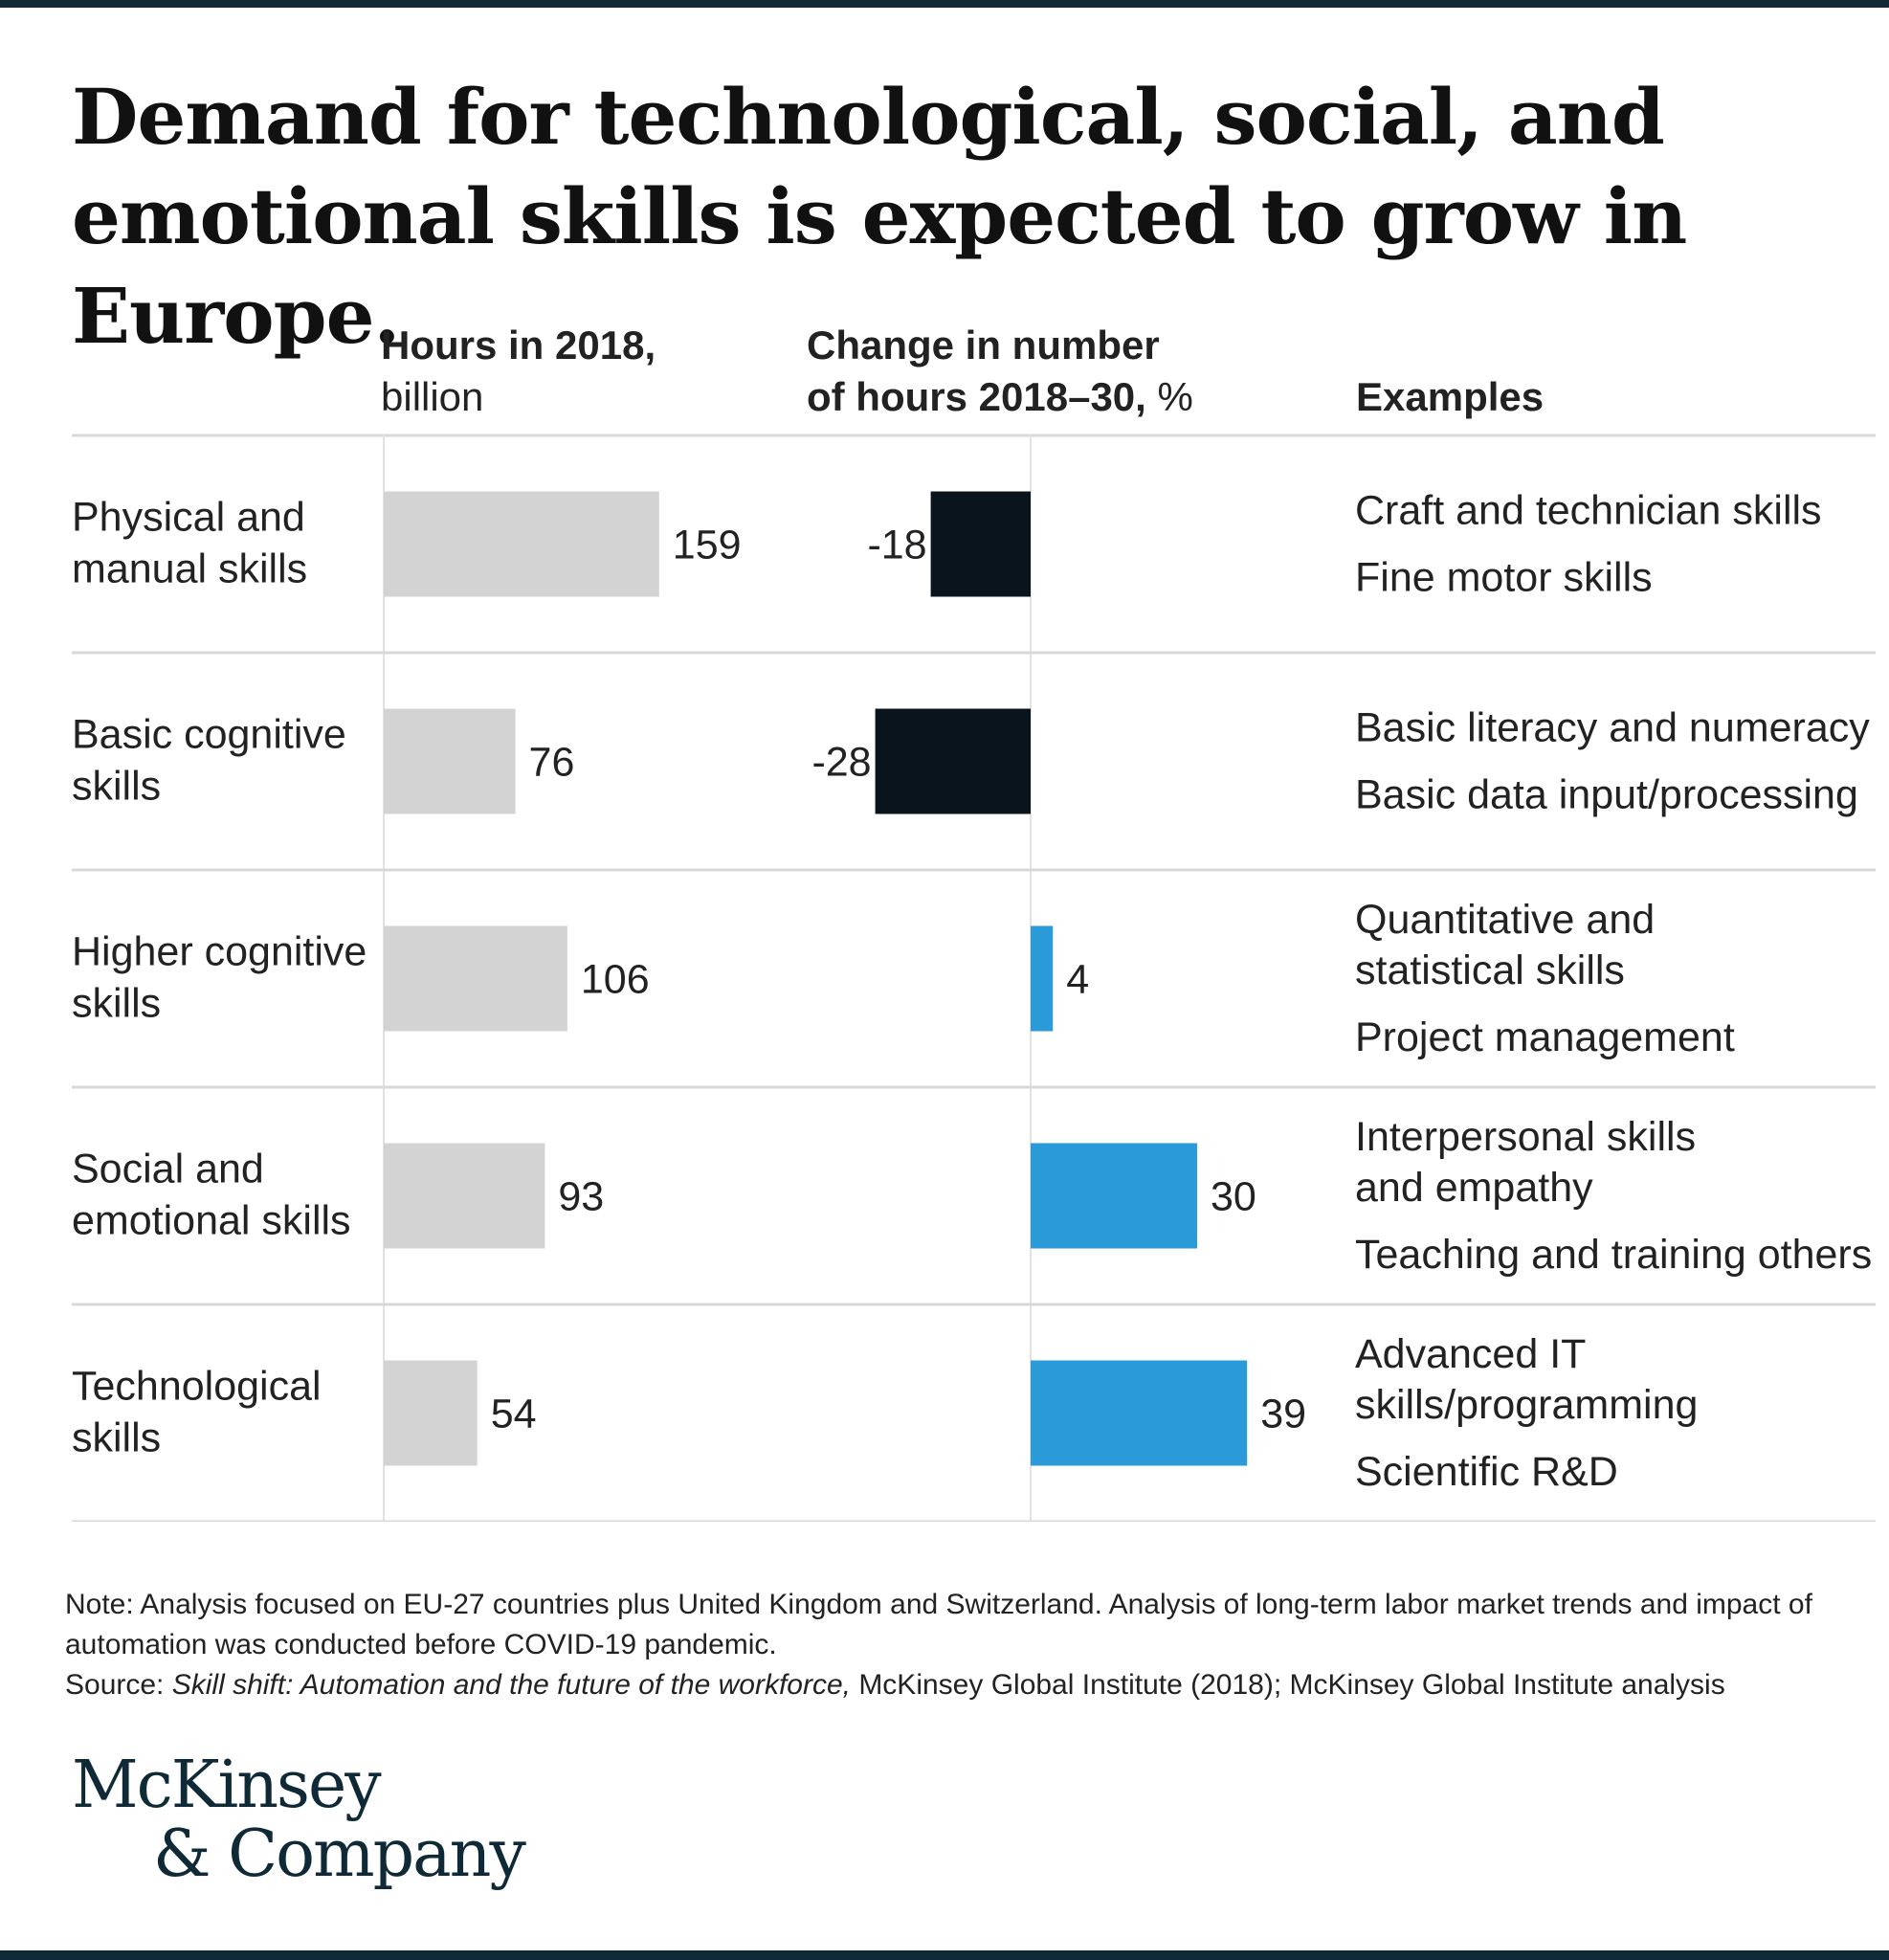 The height and width of the screenshot is (1960, 1889). What do you see at coordinates (197, 1387) in the screenshot?
I see `row-label: Technological` at bounding box center [197, 1387].